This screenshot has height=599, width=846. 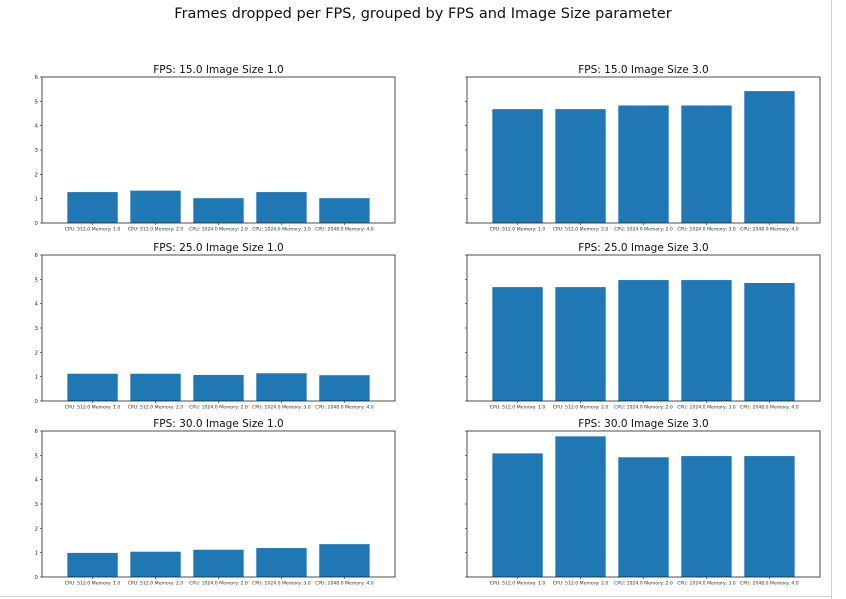 What do you see at coordinates (643, 424) in the screenshot?
I see `subplot-title: FPS: 30.0 Image Size 3.0` at bounding box center [643, 424].